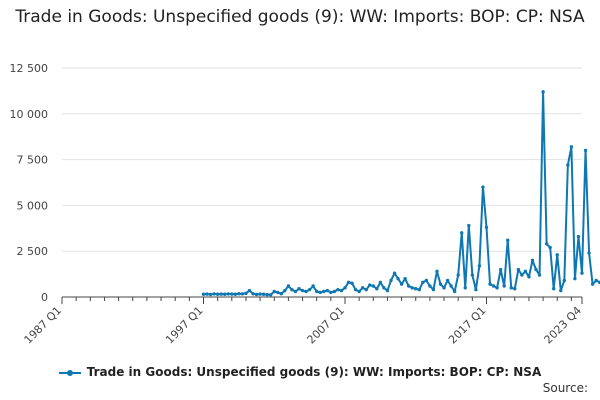 The width and height of the screenshot is (600, 400). I want to click on y-tick-label: 5 000, so click(33, 205).